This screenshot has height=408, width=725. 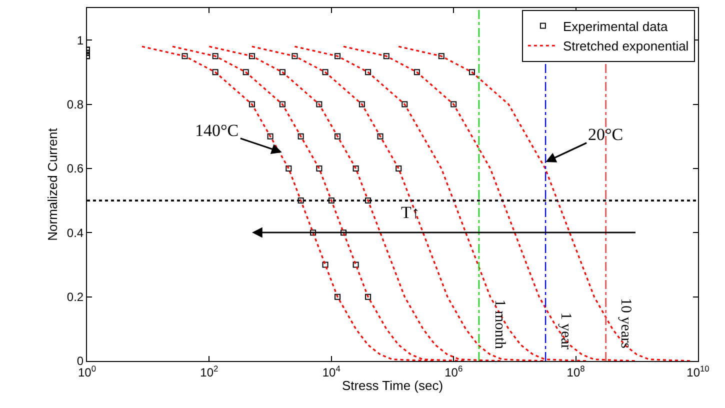 I want to click on x-tick-label: 10$^{6}$, so click(x=453, y=371).